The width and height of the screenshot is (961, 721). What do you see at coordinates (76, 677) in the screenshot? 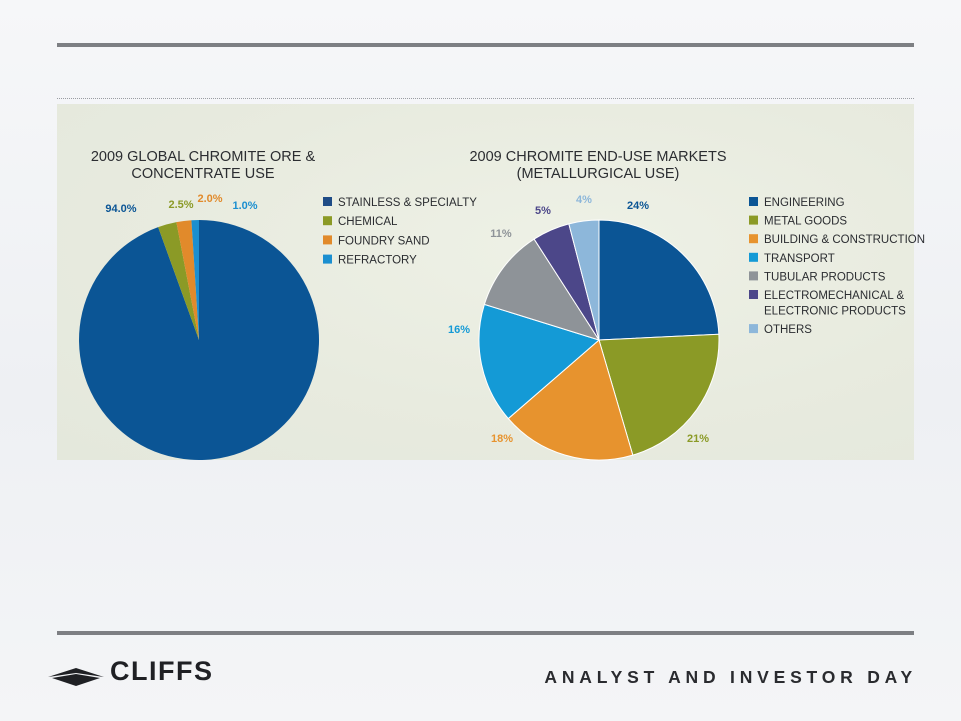
I see `cliffs-logo-icon` at bounding box center [76, 677].